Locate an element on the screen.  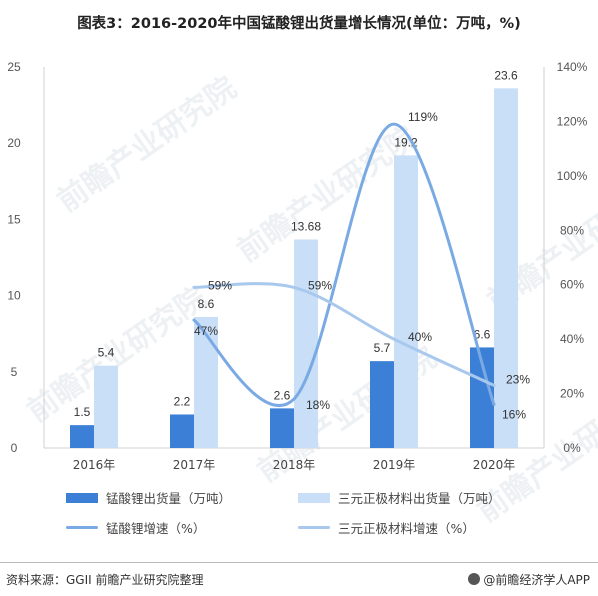
data-label-line-1: 47% is located at coordinates (206, 331).